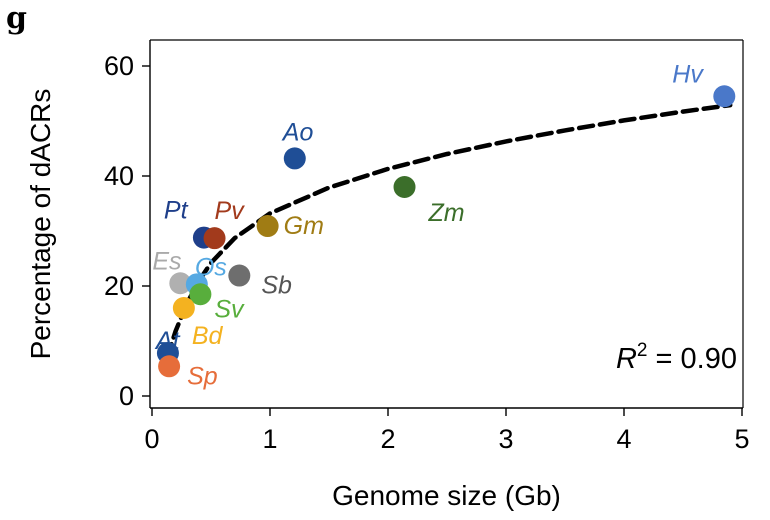  Describe the element at coordinates (126, 396) in the screenshot. I see `y-tick-label: 0` at that location.